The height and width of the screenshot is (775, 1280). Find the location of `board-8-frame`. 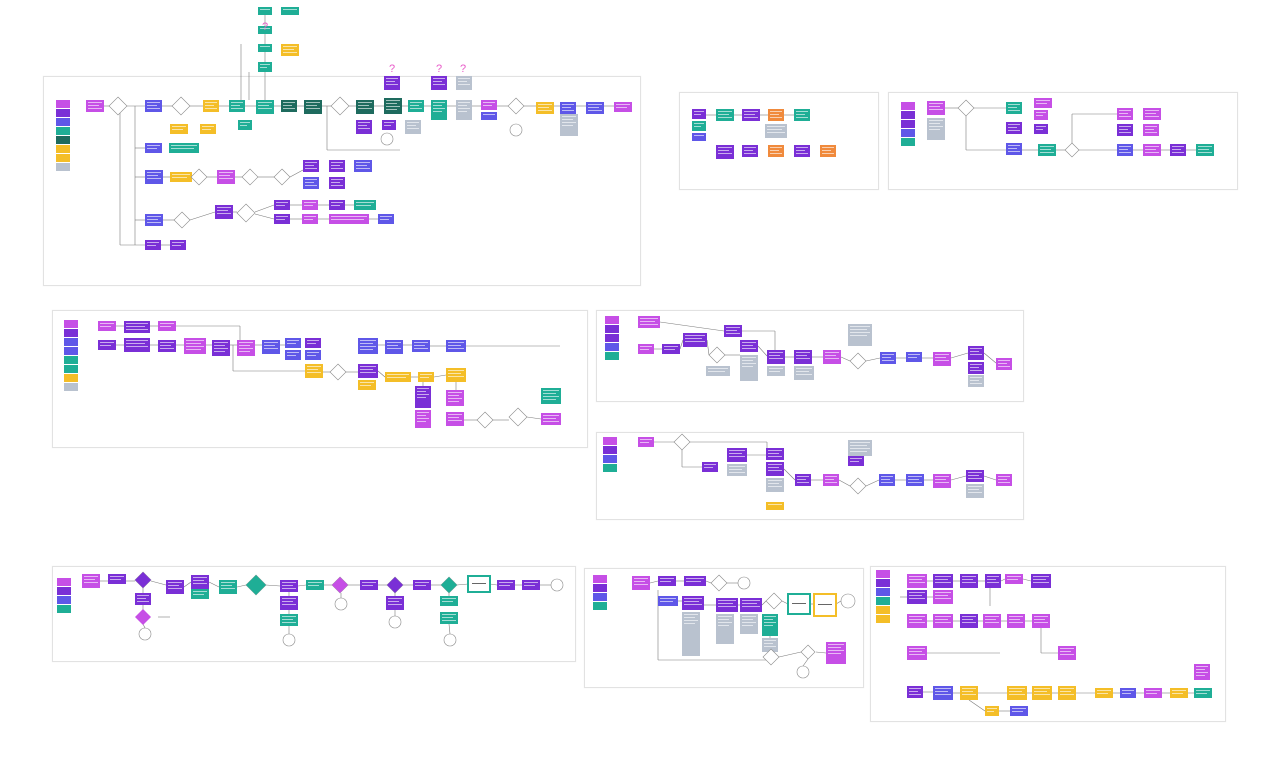

board-8-frame is located at coordinates (724, 628).